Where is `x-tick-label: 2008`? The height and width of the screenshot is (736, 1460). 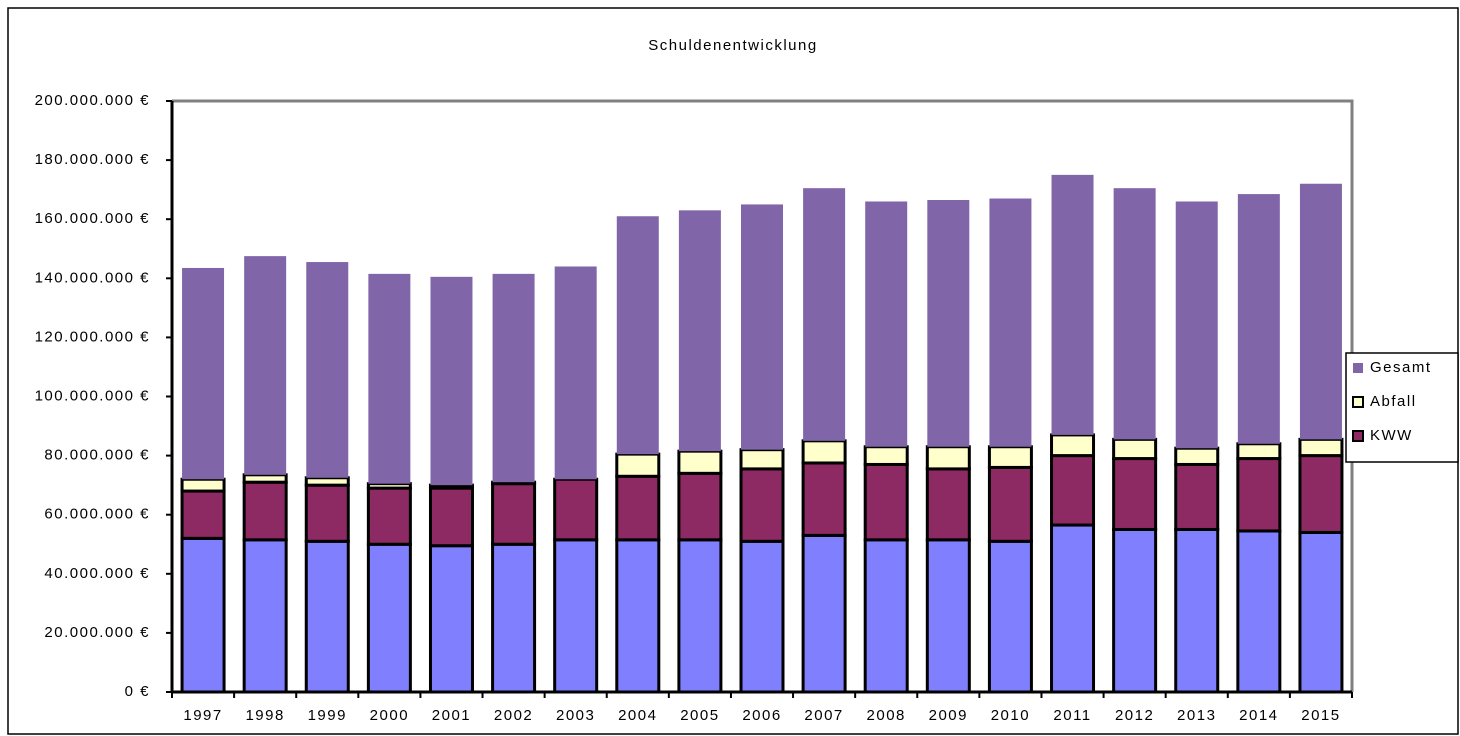
x-tick-label: 2008 is located at coordinates (886, 715).